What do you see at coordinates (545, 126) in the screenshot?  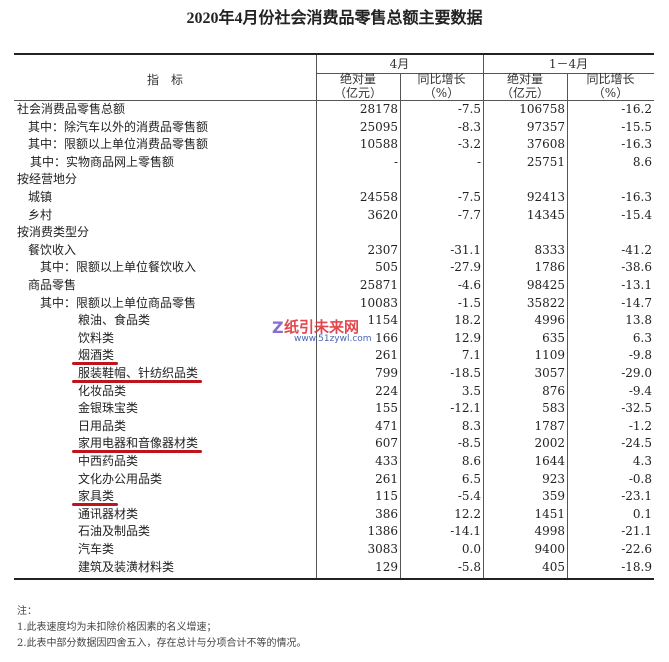 I see `cell-ytd: 97357` at bounding box center [545, 126].